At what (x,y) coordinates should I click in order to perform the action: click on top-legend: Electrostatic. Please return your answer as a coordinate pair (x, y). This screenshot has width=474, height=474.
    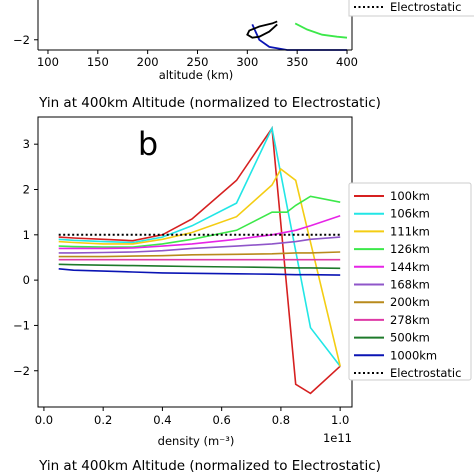
    Looking at the image, I should click on (411, 8).